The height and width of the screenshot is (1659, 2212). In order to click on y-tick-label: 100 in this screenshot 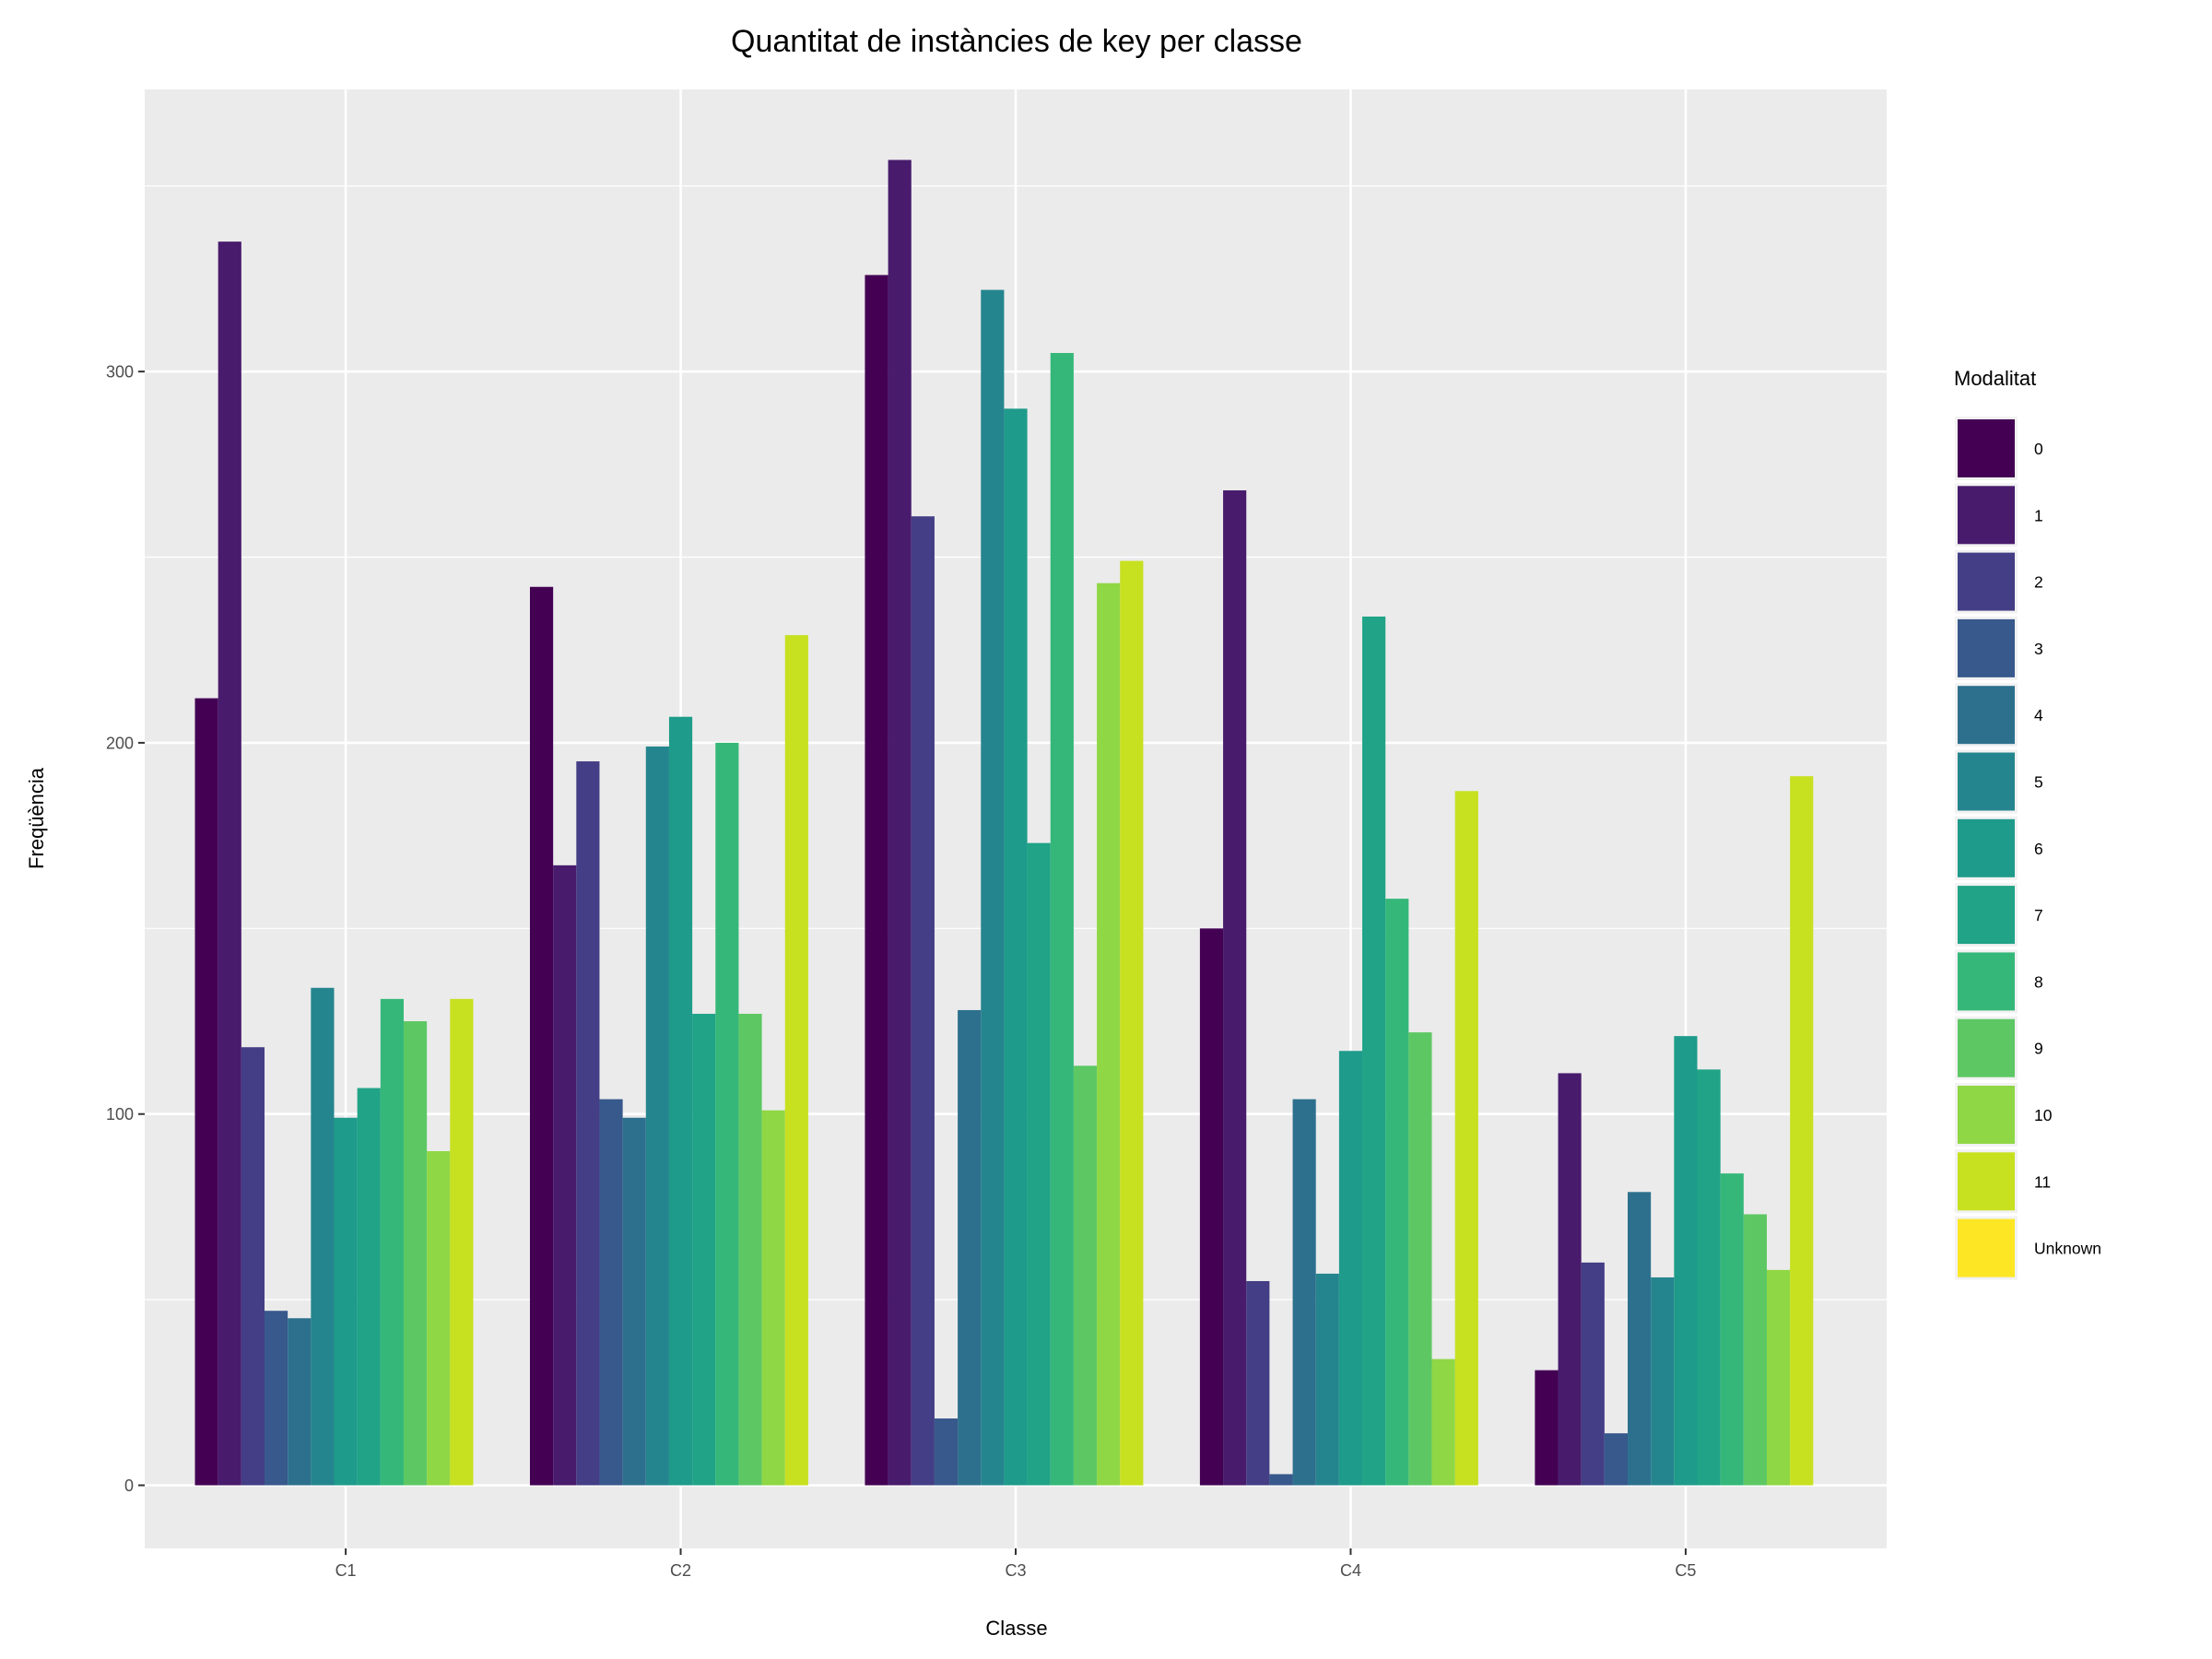, I will do `click(120, 1114)`.